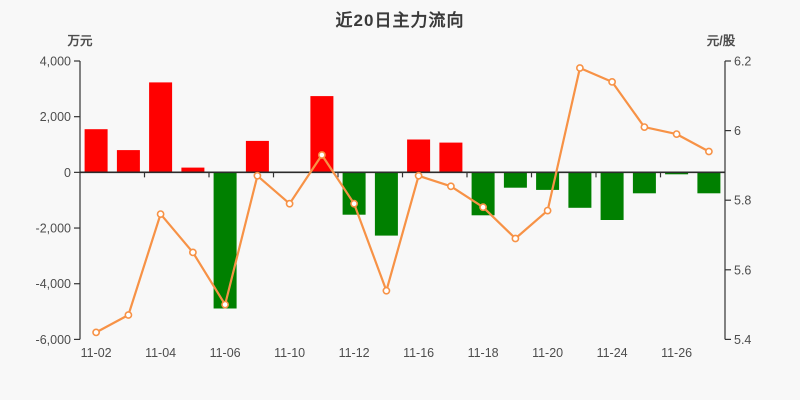 This screenshot has width=800, height=400. I want to click on chart-title: 近20日主力流向, so click(400, 20).